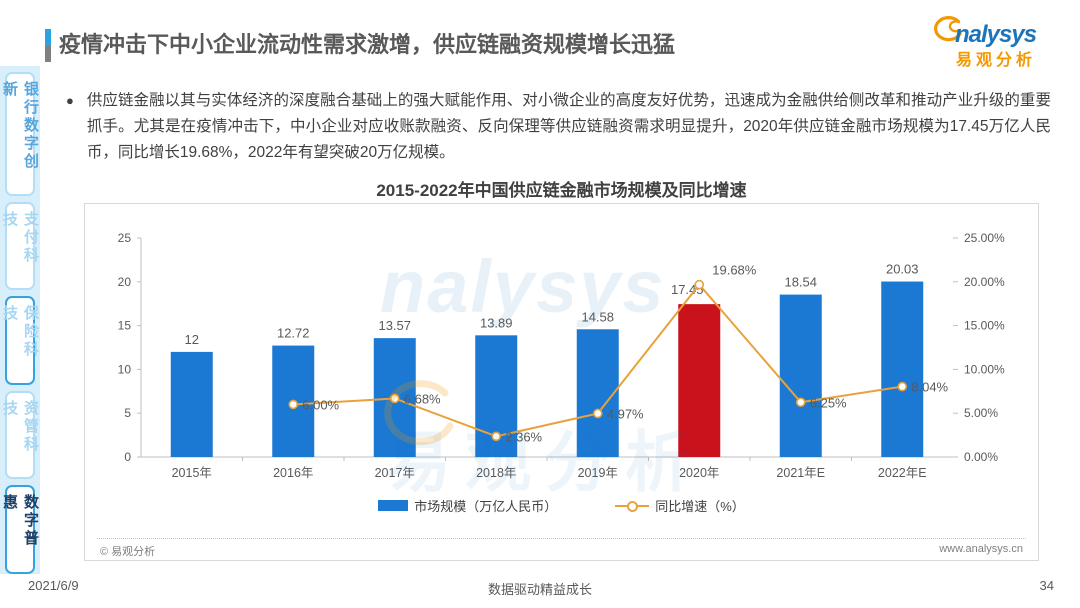  I want to click on svg-text: 0, so click(127, 457).